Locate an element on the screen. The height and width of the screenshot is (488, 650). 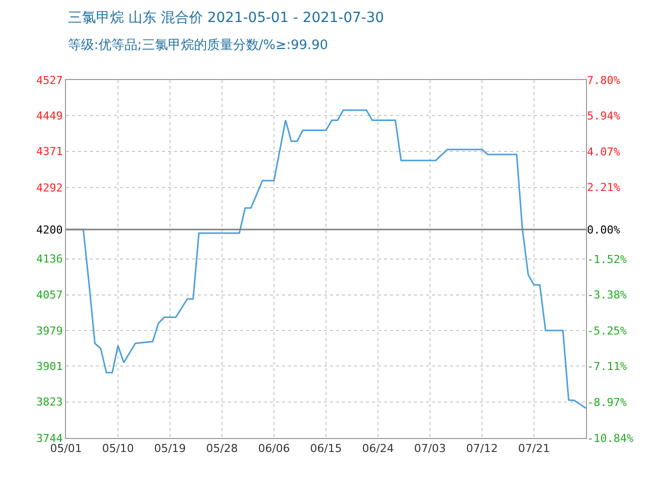
x-tick-label: 05/10 is located at coordinates (118, 449).